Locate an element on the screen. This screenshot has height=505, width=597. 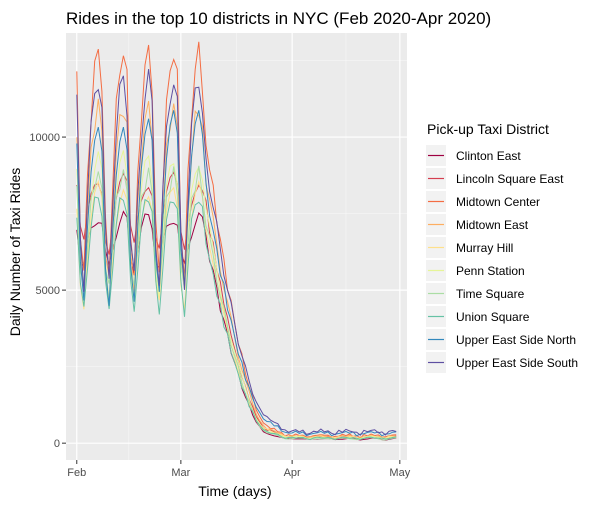
legend-label: Murray Hill is located at coordinates (484, 248).